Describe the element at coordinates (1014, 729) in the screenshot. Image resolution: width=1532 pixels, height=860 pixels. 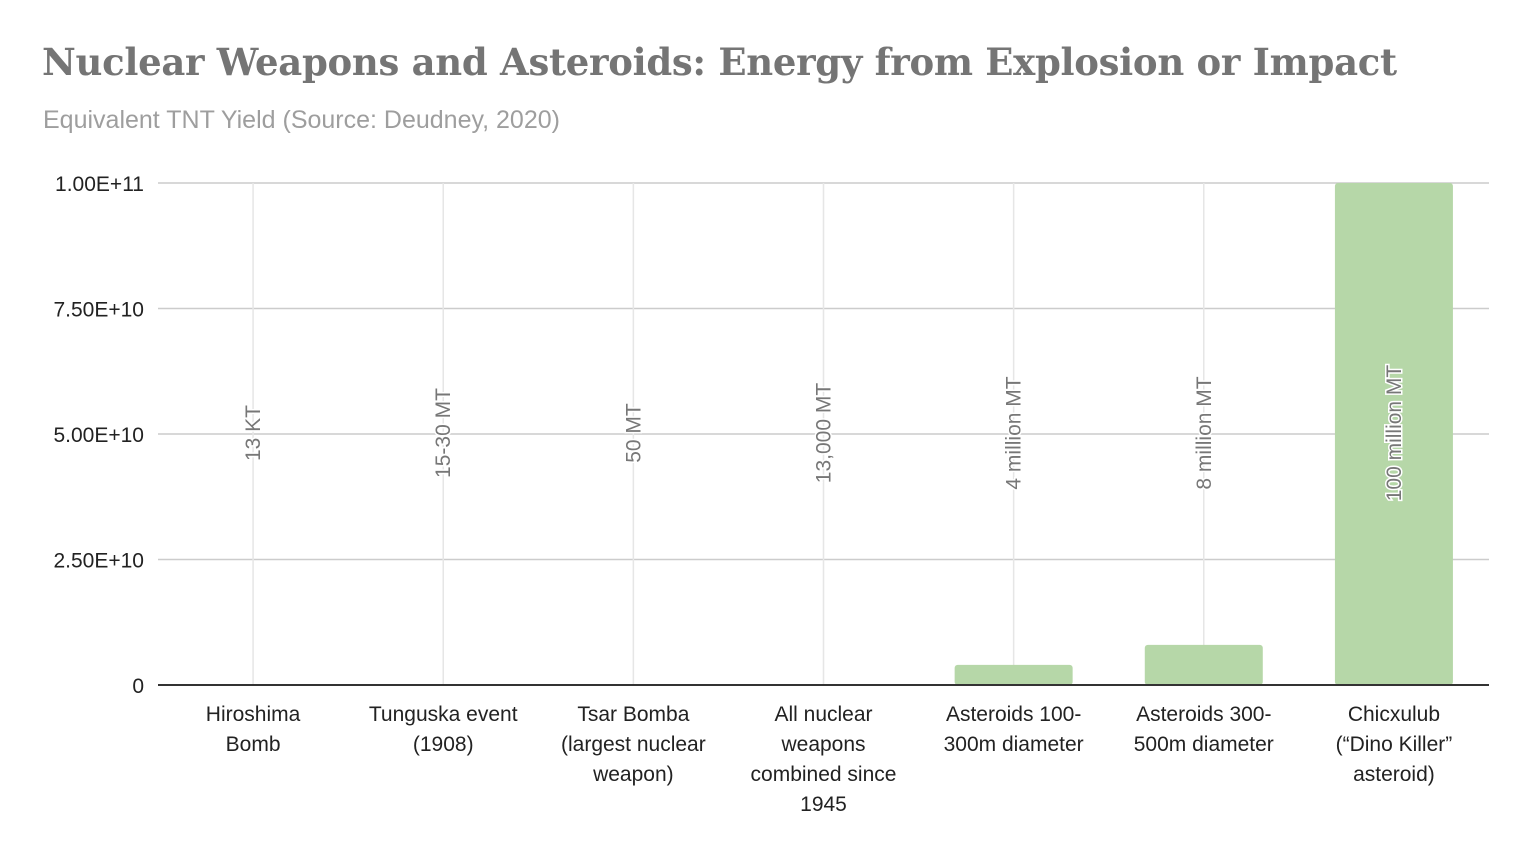
I see `x-tick-label: Asteroids 100-300m diameter` at that location.